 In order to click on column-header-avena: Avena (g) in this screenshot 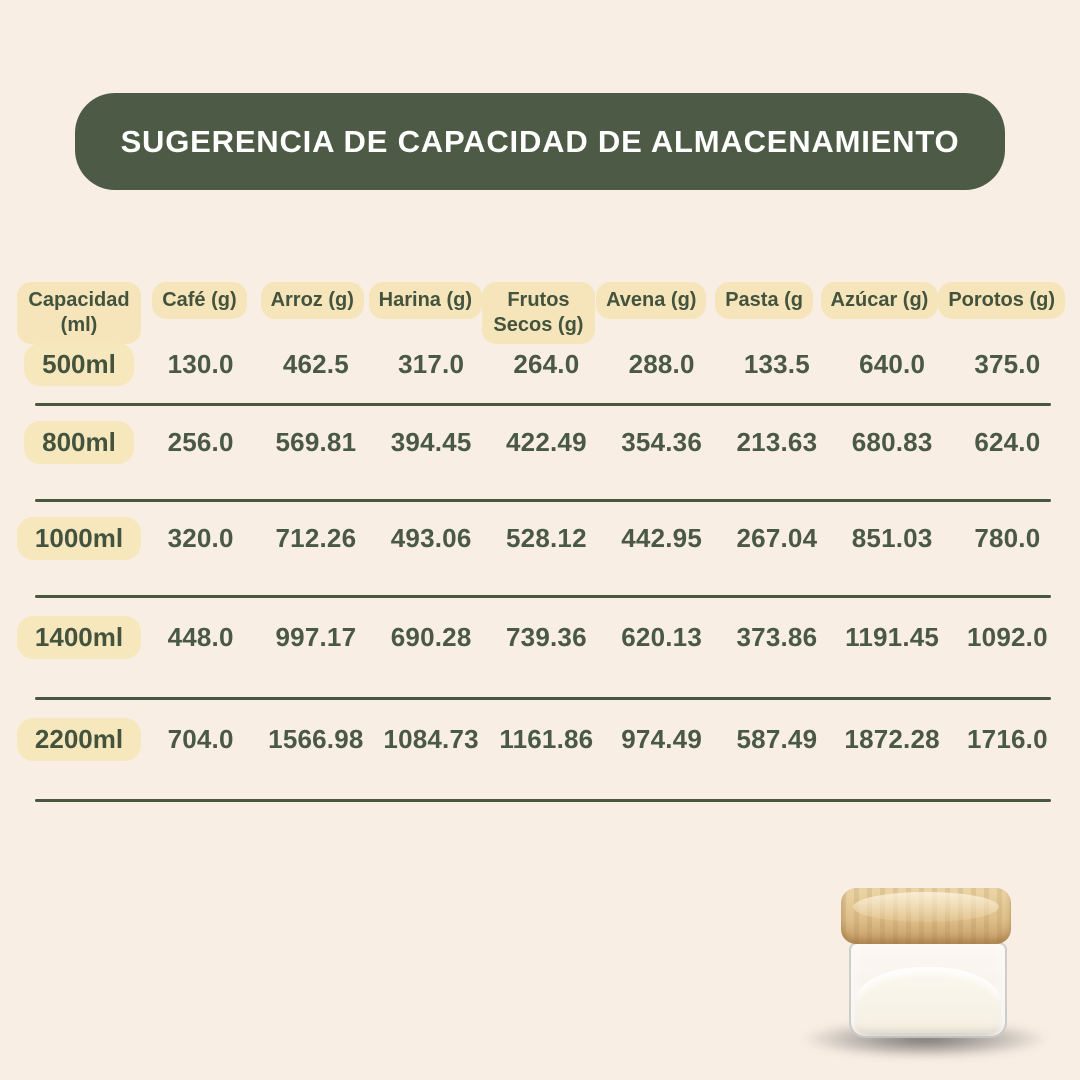, I will do `click(651, 300)`.